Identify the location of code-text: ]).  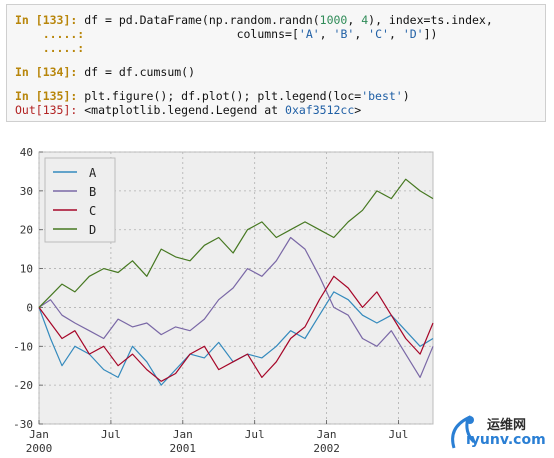
(430, 34).